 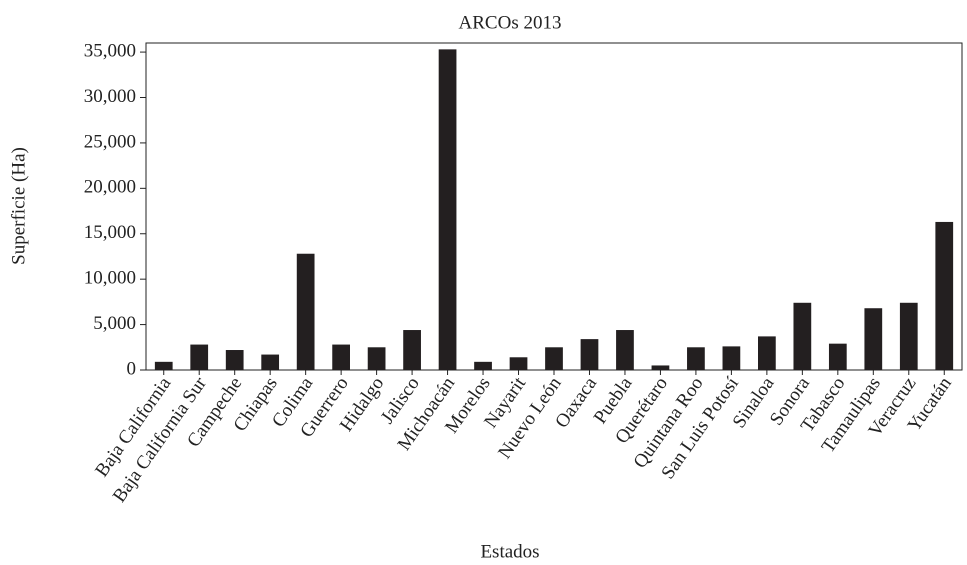 I want to click on y-tick-label: 25,000, so click(x=110, y=141).